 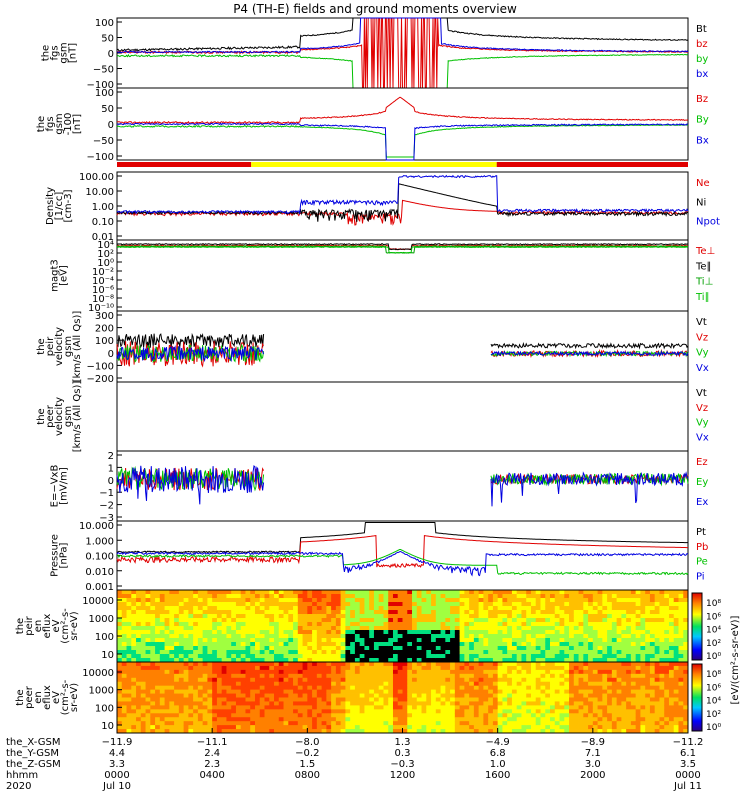 I want to click on y-axis-label: thepeerenefluxeV(cm²-s-sr-eV), so click(x=47, y=697).